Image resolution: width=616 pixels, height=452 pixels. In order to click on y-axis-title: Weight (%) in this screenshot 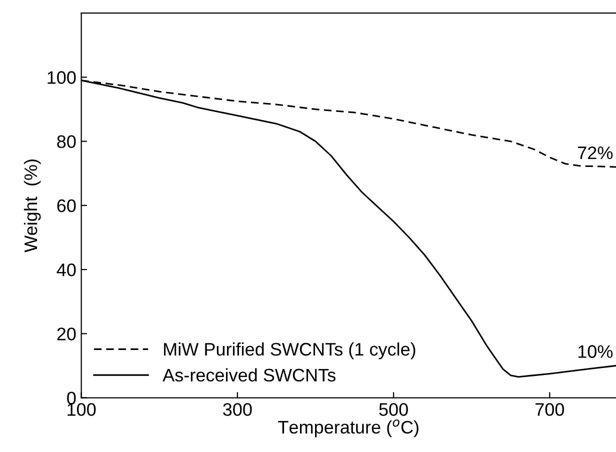, I will do `click(32, 206)`.